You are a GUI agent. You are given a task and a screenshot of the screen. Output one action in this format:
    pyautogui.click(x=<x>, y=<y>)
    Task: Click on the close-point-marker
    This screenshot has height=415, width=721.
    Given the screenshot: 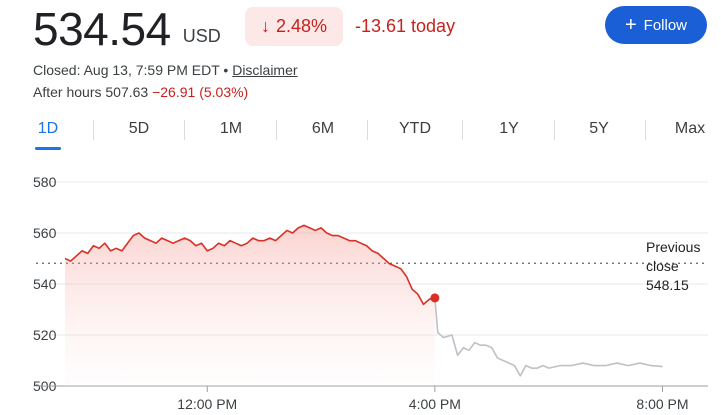 What is the action you would take?
    pyautogui.click(x=435, y=298)
    